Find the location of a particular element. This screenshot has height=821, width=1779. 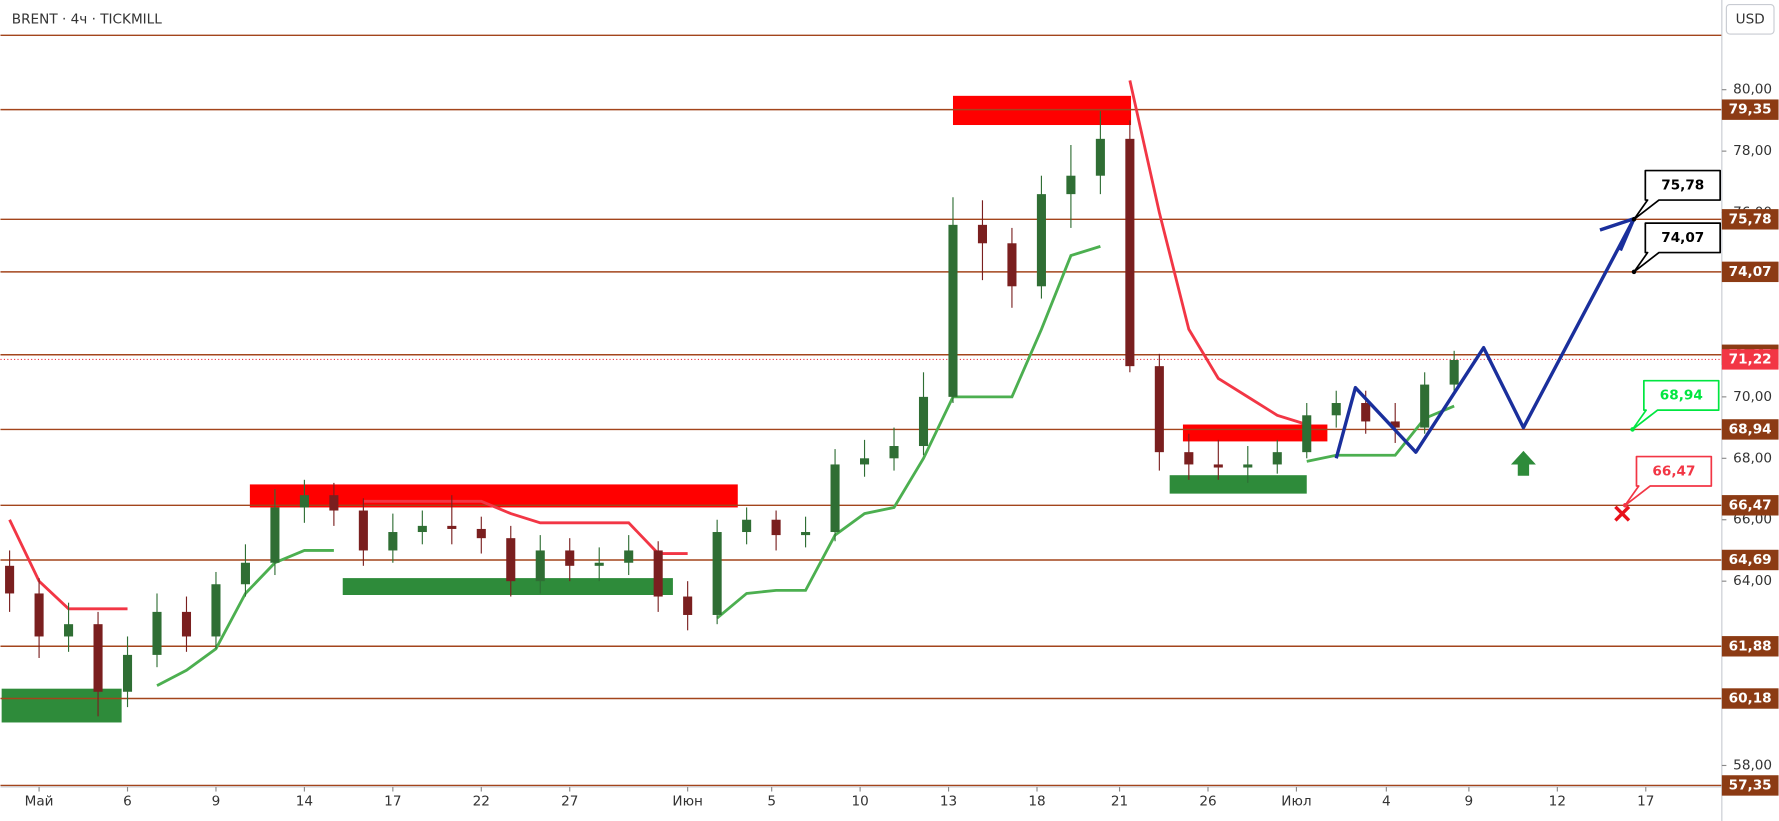

x-tick-label: 13 is located at coordinates (948, 802).